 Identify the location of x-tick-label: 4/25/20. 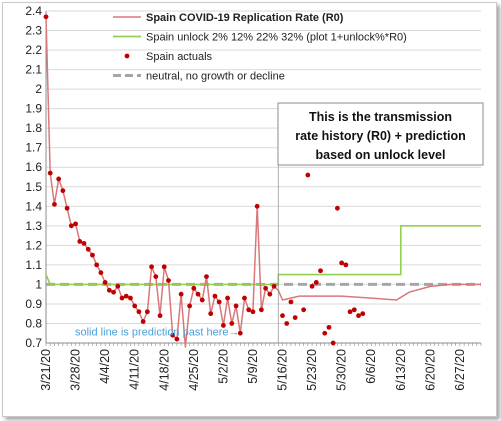
(194, 370).